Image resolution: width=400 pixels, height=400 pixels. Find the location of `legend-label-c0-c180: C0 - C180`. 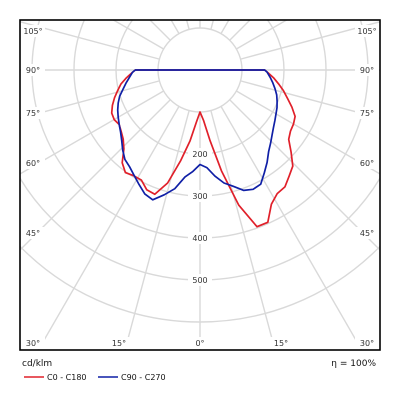

legend-label-c0-c180: C0 - C180 is located at coordinates (67, 377).